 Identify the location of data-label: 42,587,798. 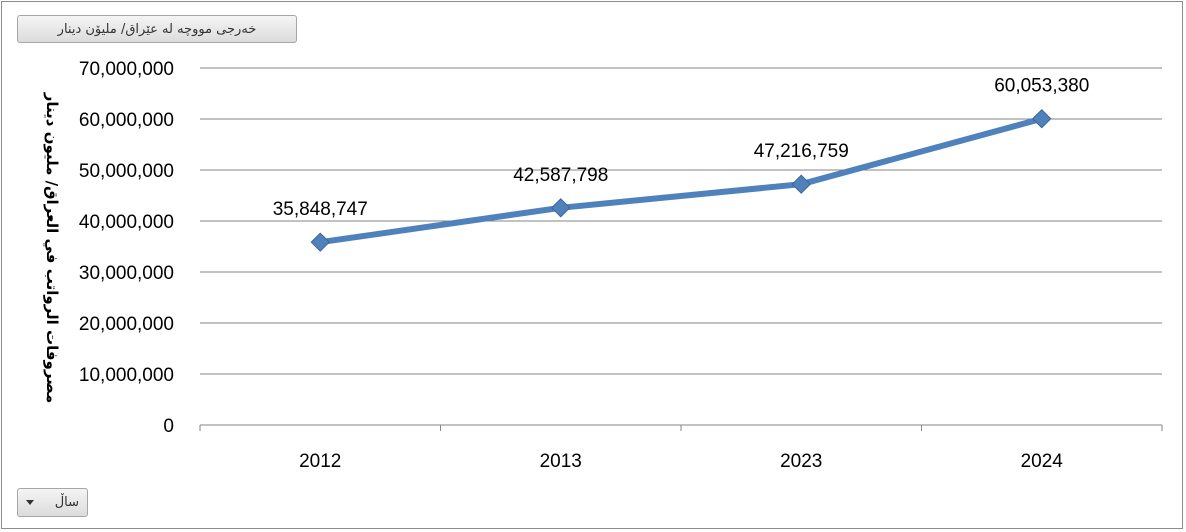
(560, 175).